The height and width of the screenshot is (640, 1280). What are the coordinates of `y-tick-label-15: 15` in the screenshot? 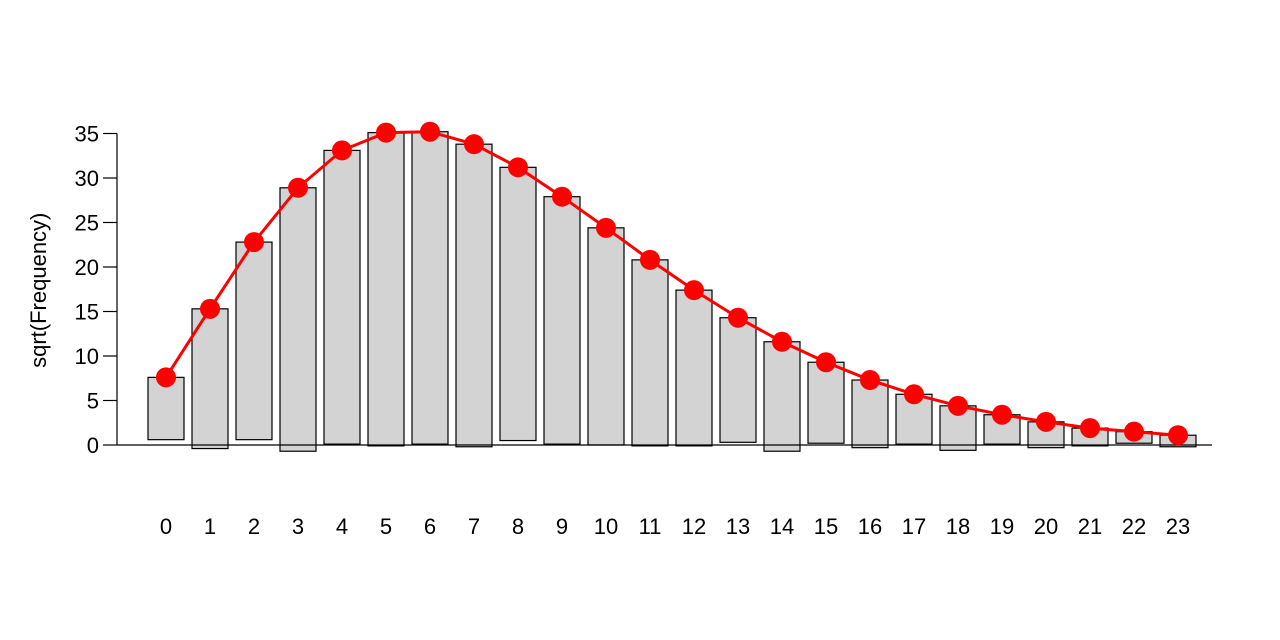 It's located at (87, 312).